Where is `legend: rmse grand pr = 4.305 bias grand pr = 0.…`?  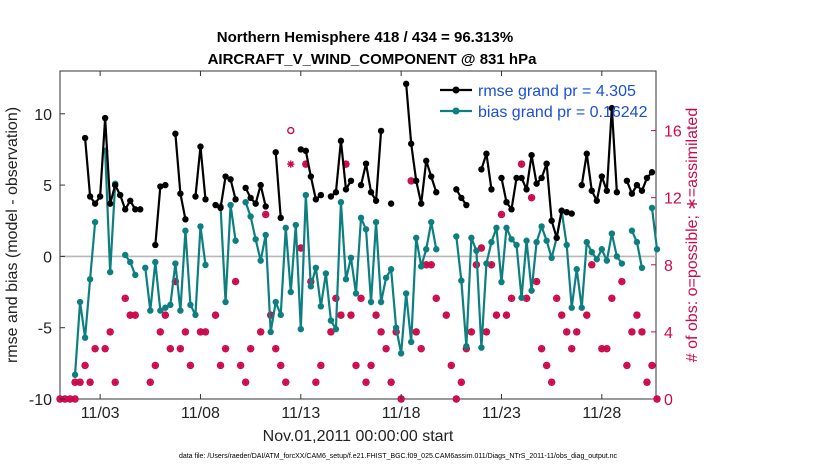 legend: rmse grand pr = 4.305 bias grand pr = 0.… is located at coordinates (544, 102).